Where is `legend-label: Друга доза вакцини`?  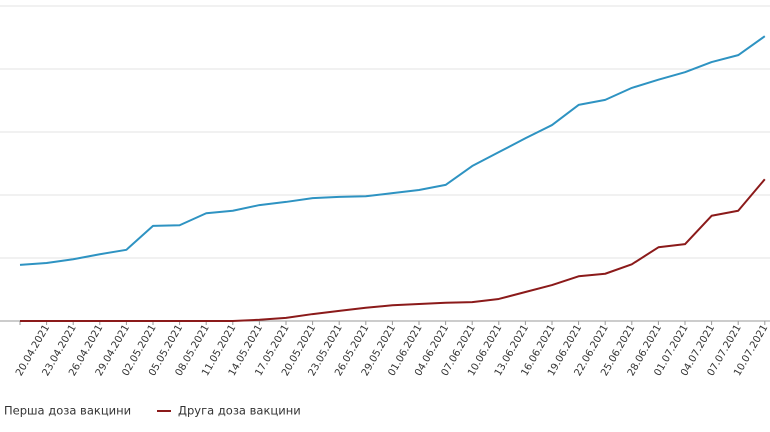 legend-label: Друга доза вакцини is located at coordinates (239, 411).